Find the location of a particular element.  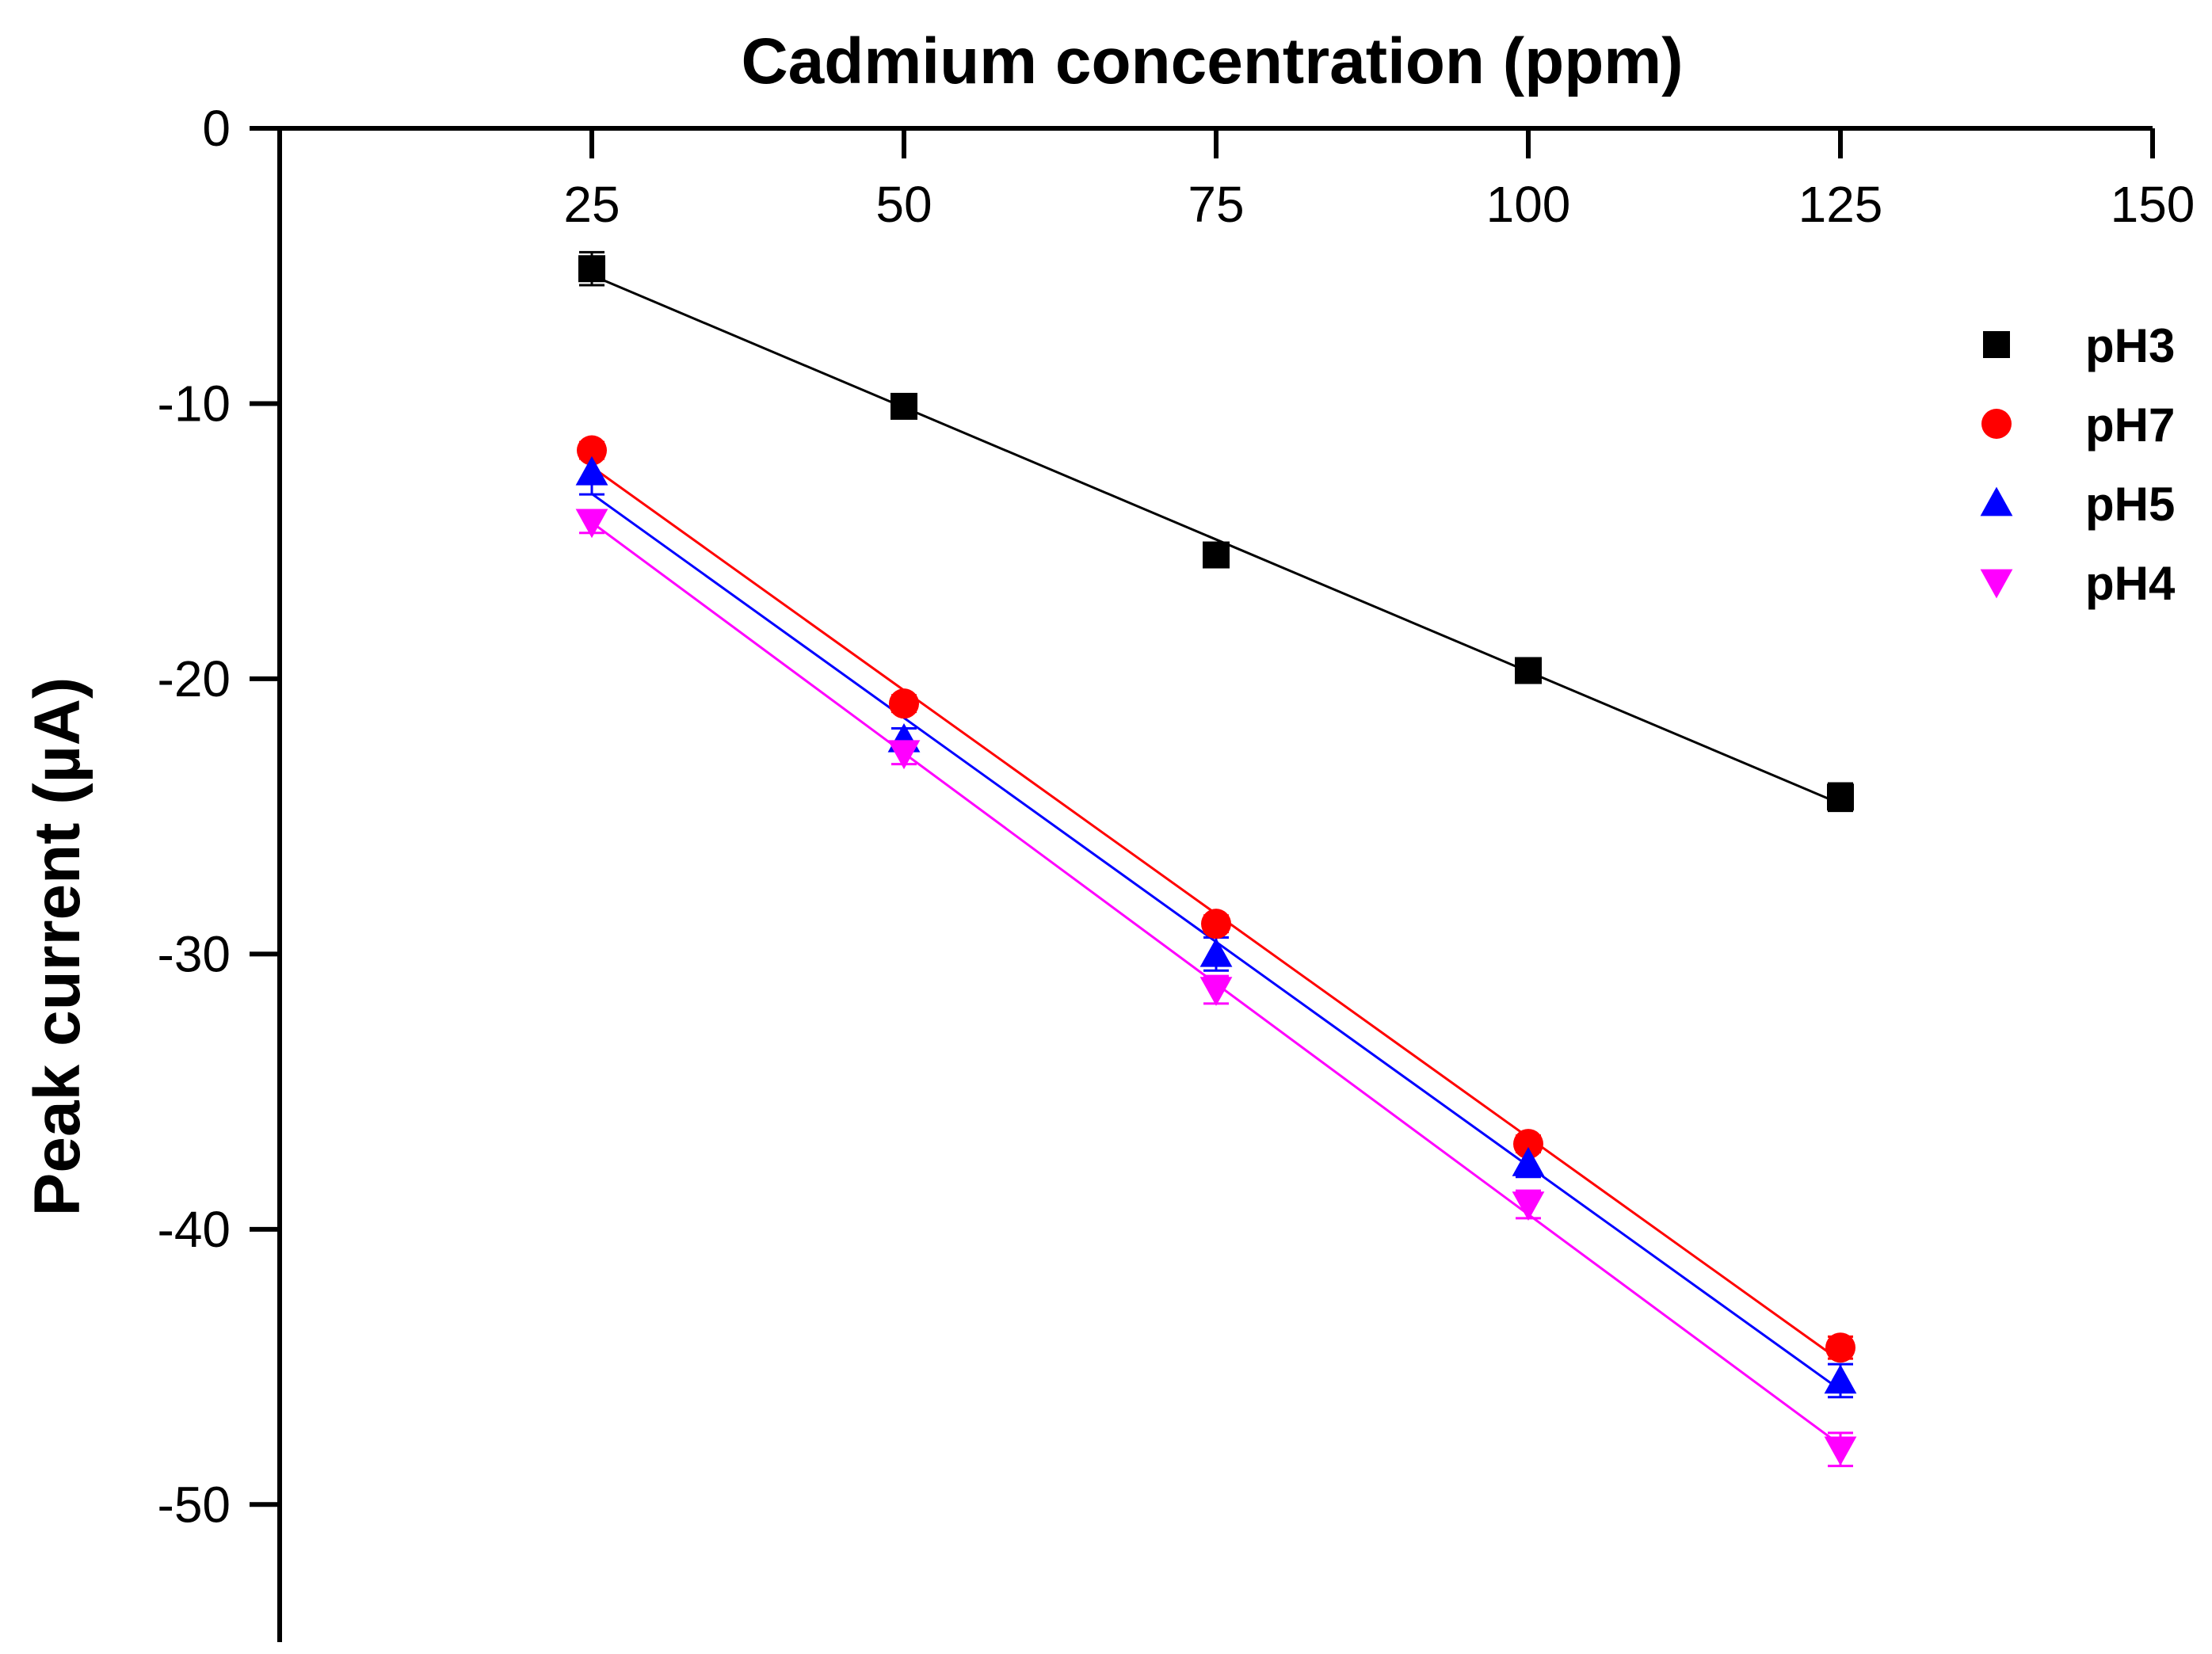

y-tick-label-4: -40 is located at coordinates (194, 1229).